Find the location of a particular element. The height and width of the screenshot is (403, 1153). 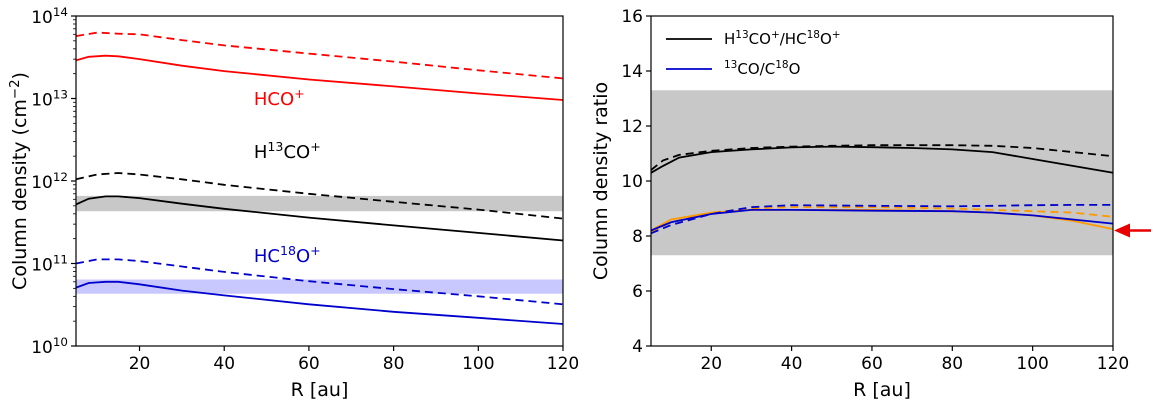

h13co-label: H13CO+ is located at coordinates (287, 151).